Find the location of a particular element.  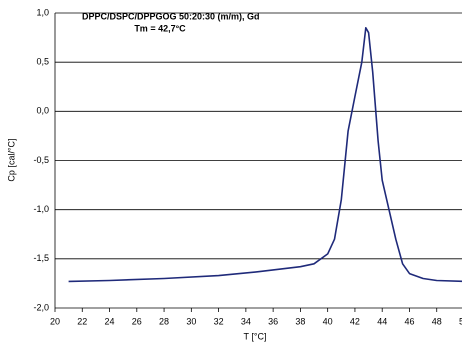

y-tick-label: -1,5 is located at coordinates (41, 258).